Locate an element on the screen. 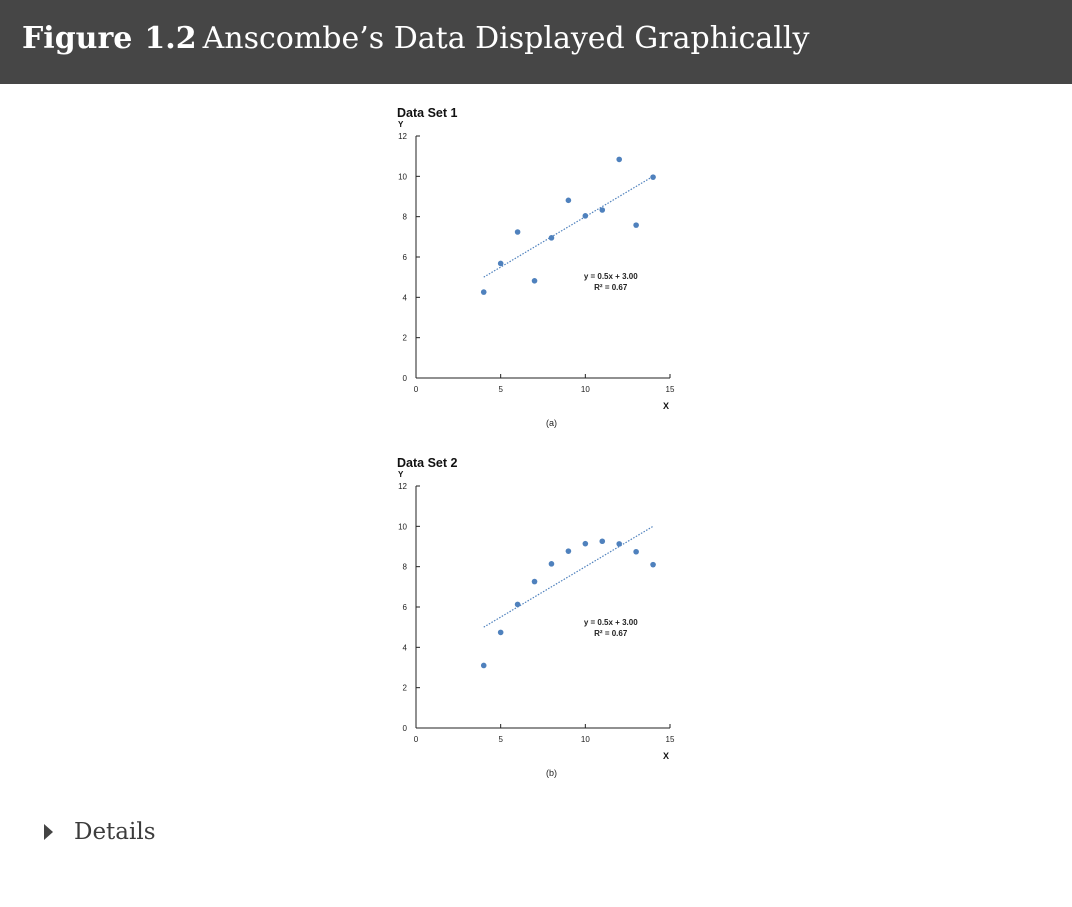 The height and width of the screenshot is (907, 1072). chart-title: Data Set 2 is located at coordinates (427, 463).